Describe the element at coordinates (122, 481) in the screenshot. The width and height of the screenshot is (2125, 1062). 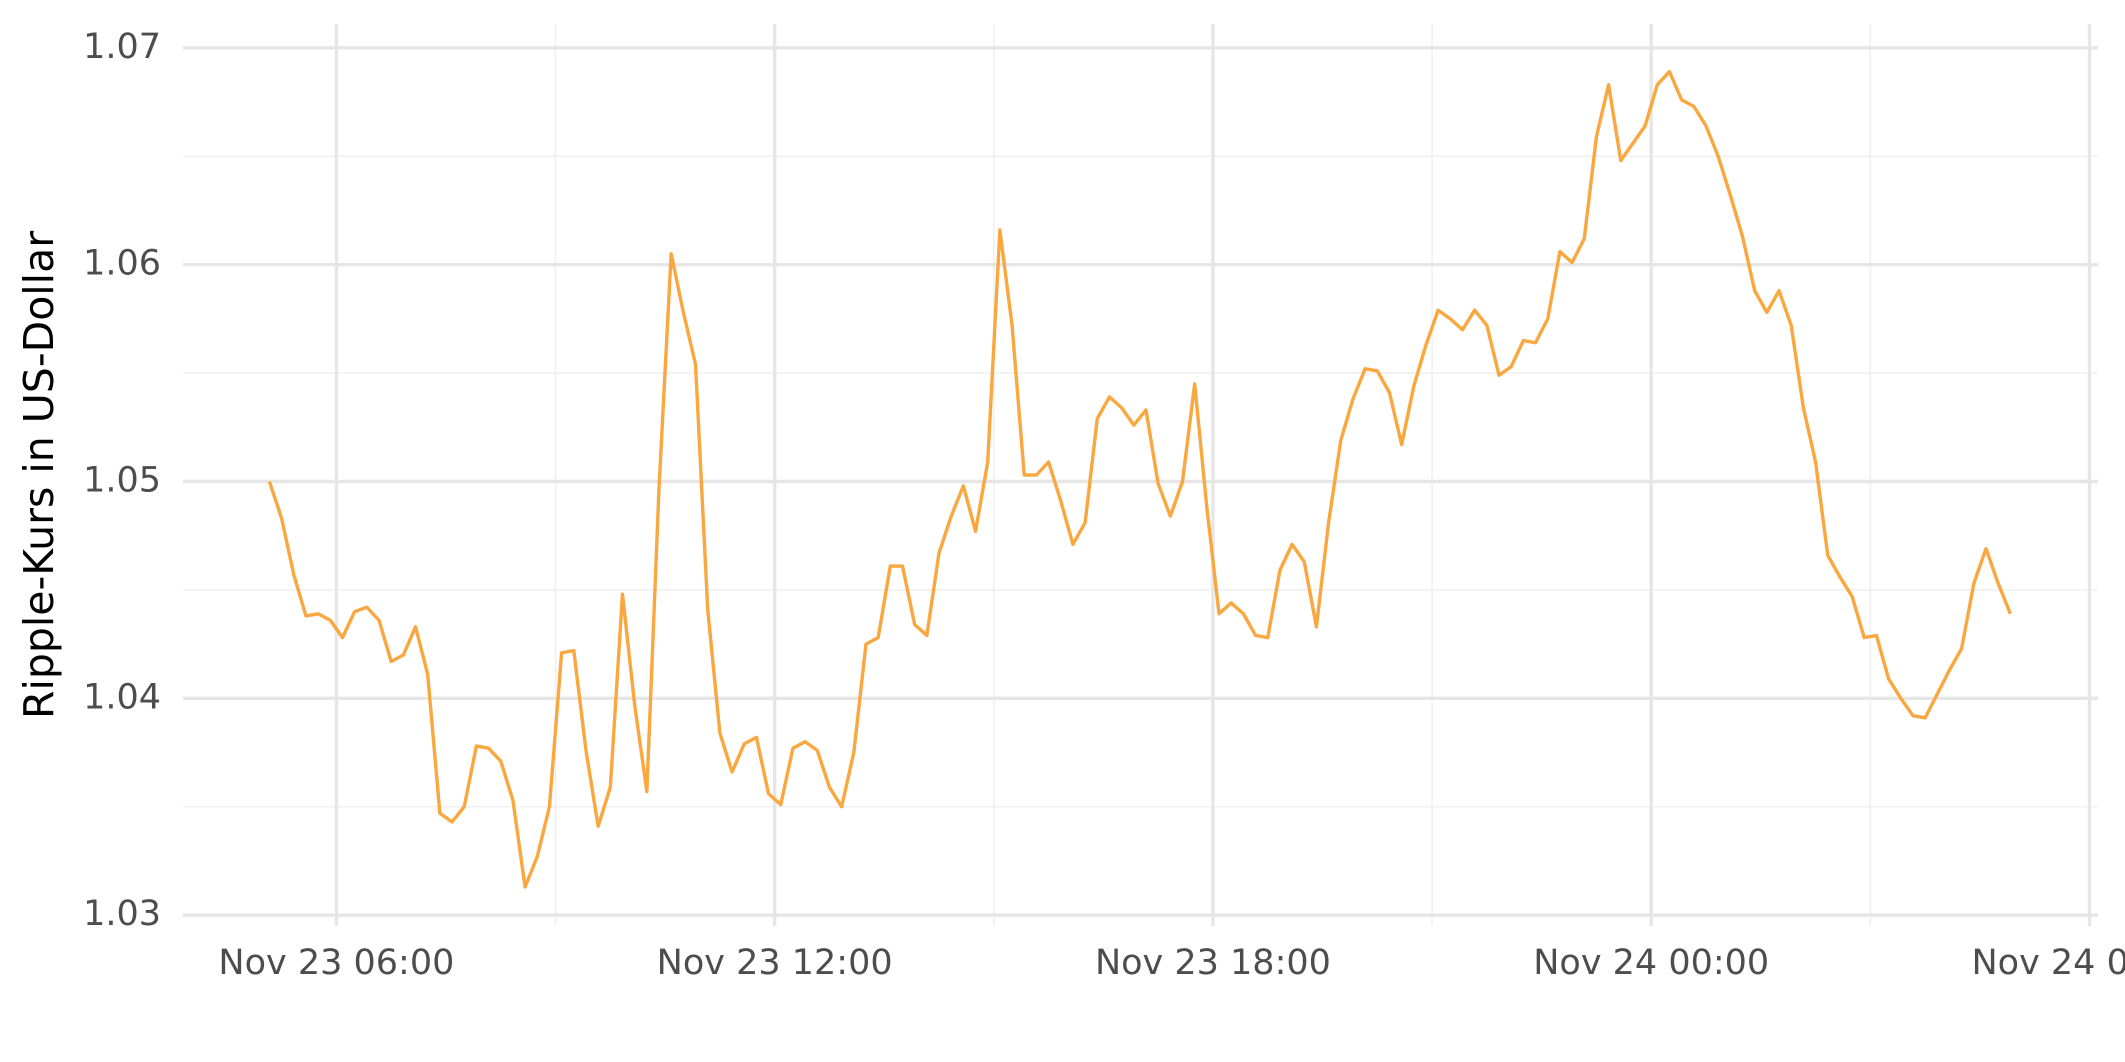
I see `y-tick-label: 1.05` at that location.